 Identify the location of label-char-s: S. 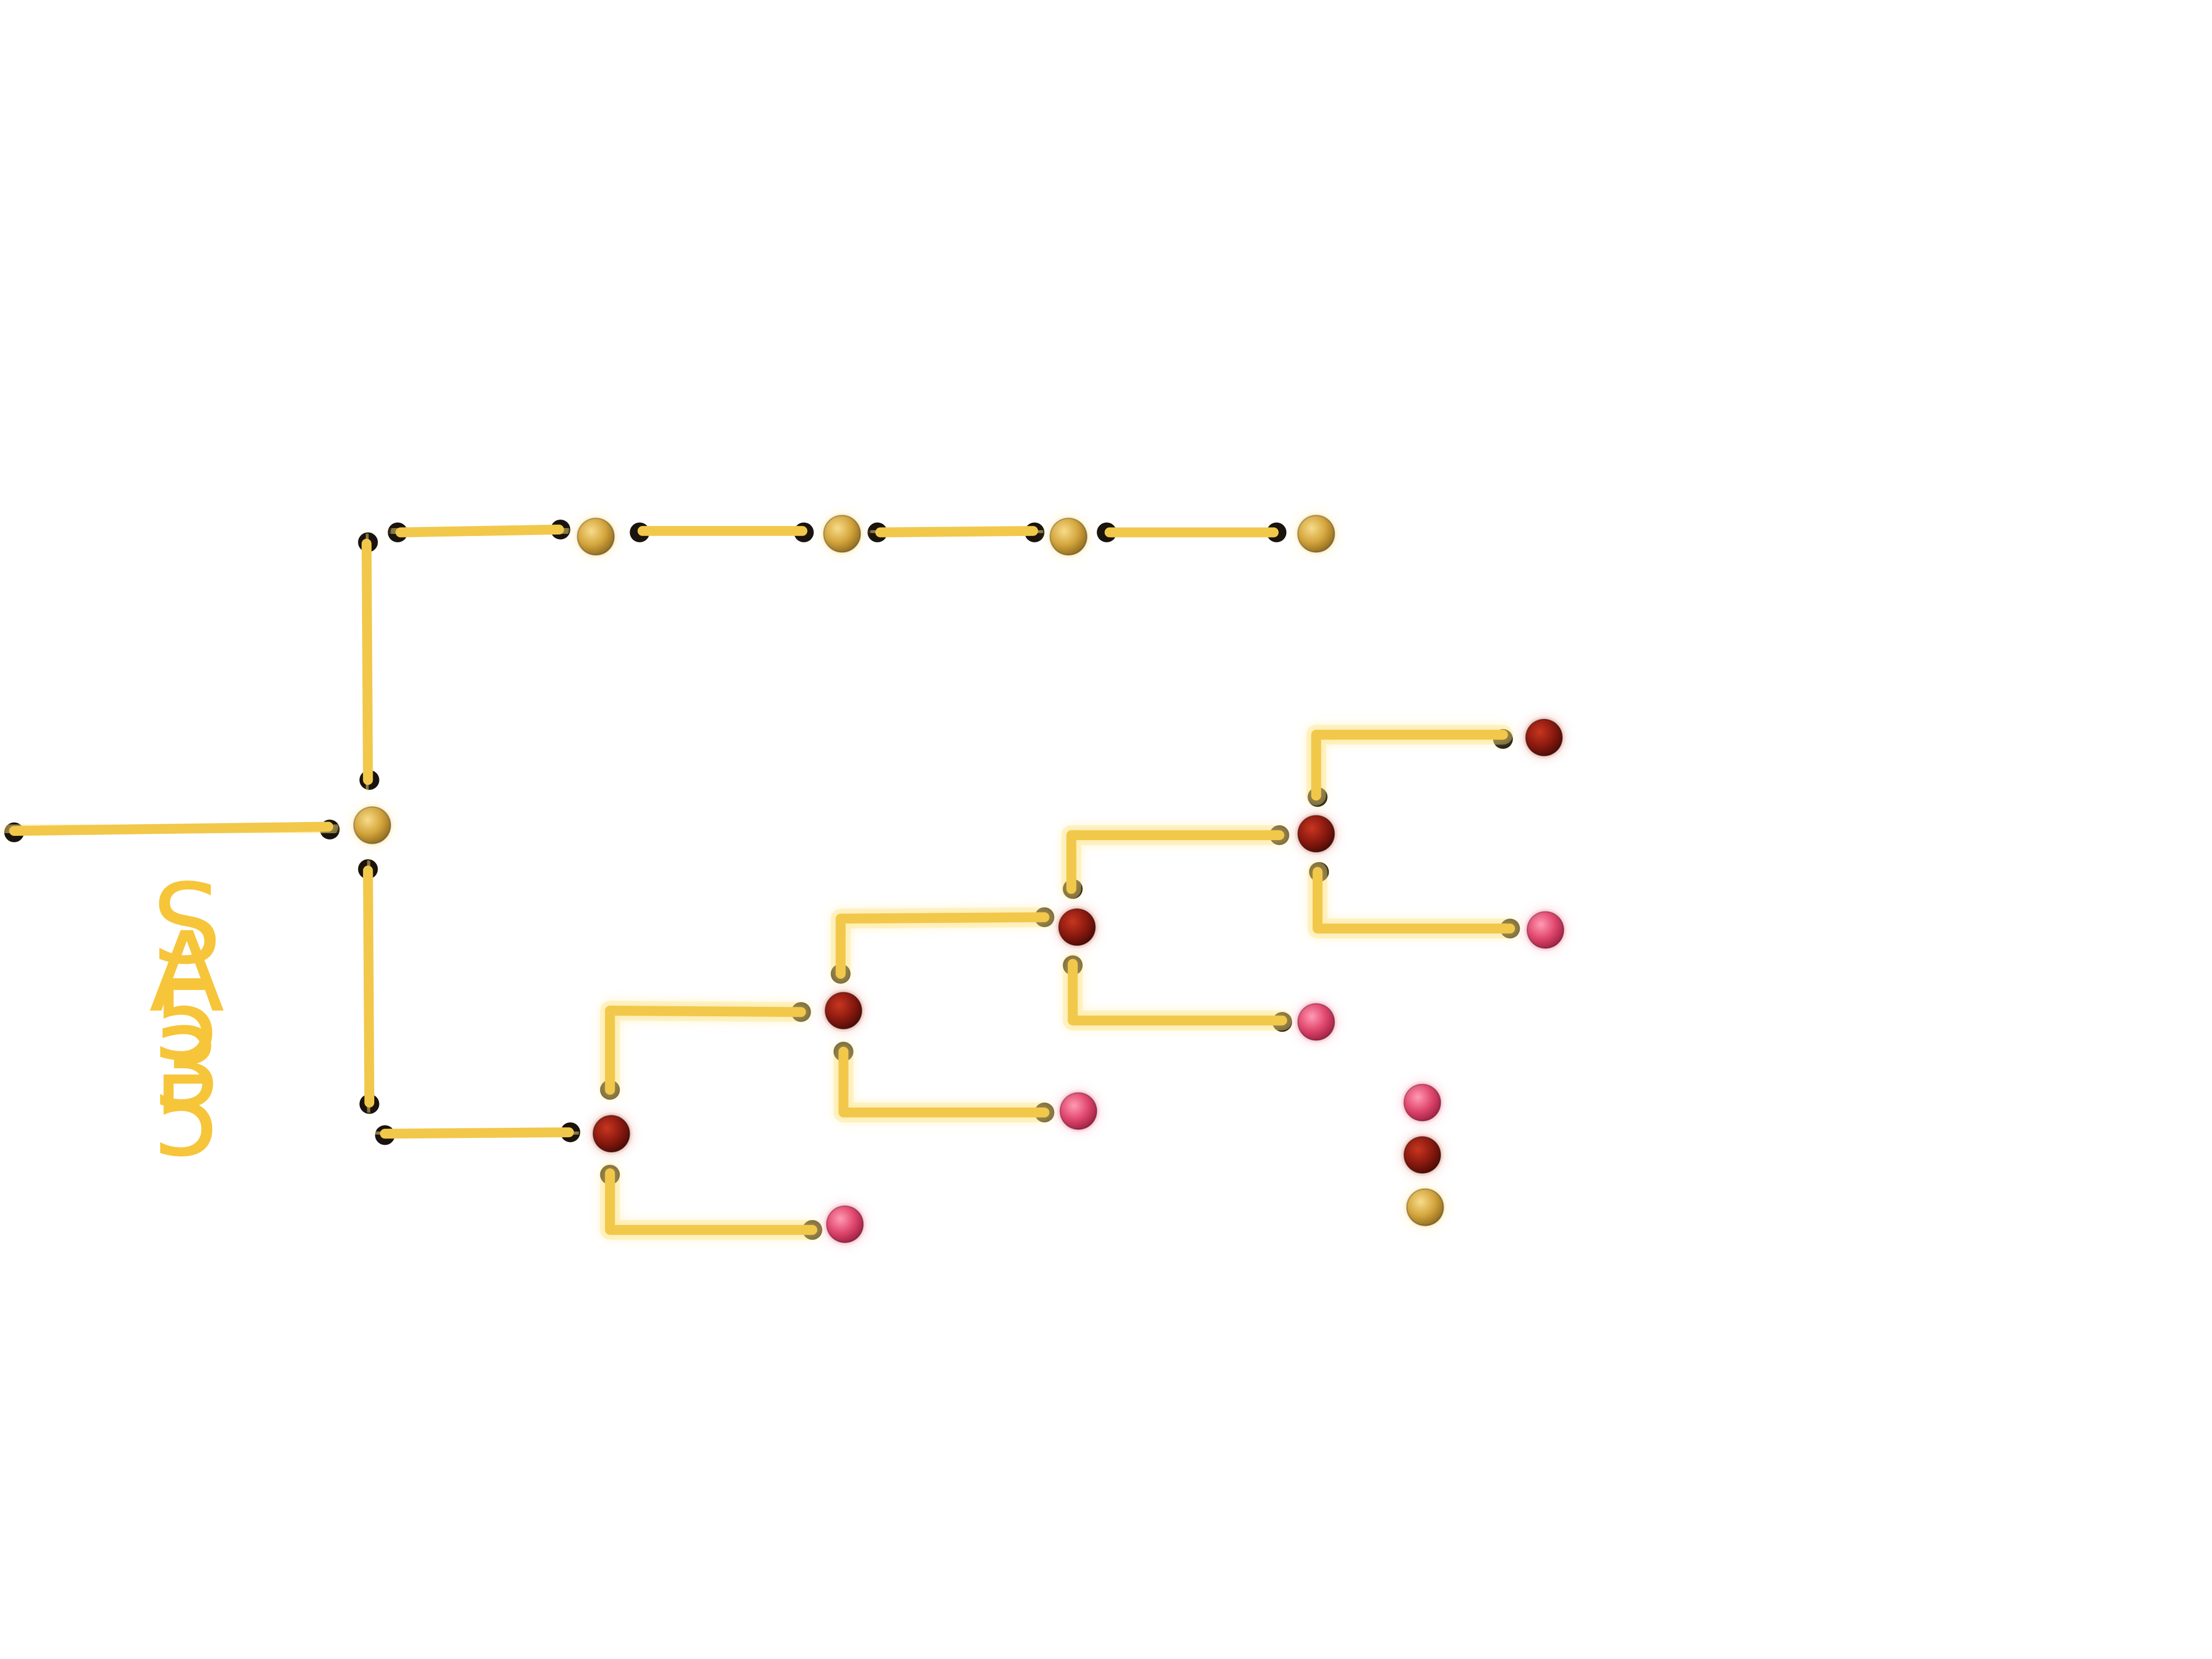
(187, 925).